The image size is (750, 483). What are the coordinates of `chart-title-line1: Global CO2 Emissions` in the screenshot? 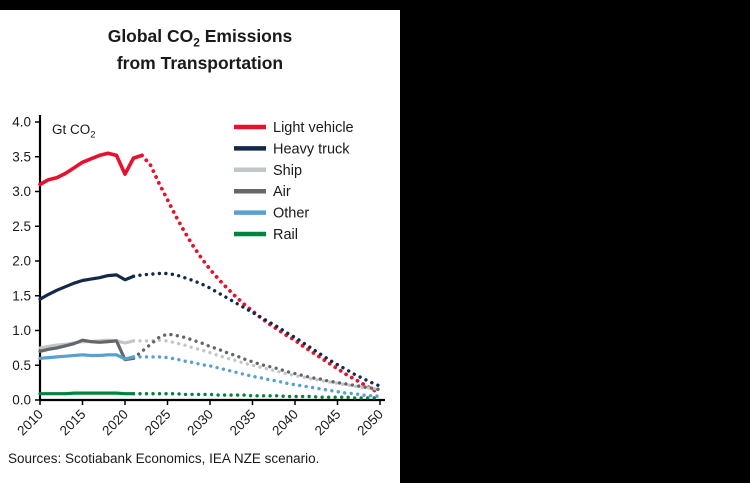 It's located at (200, 38).